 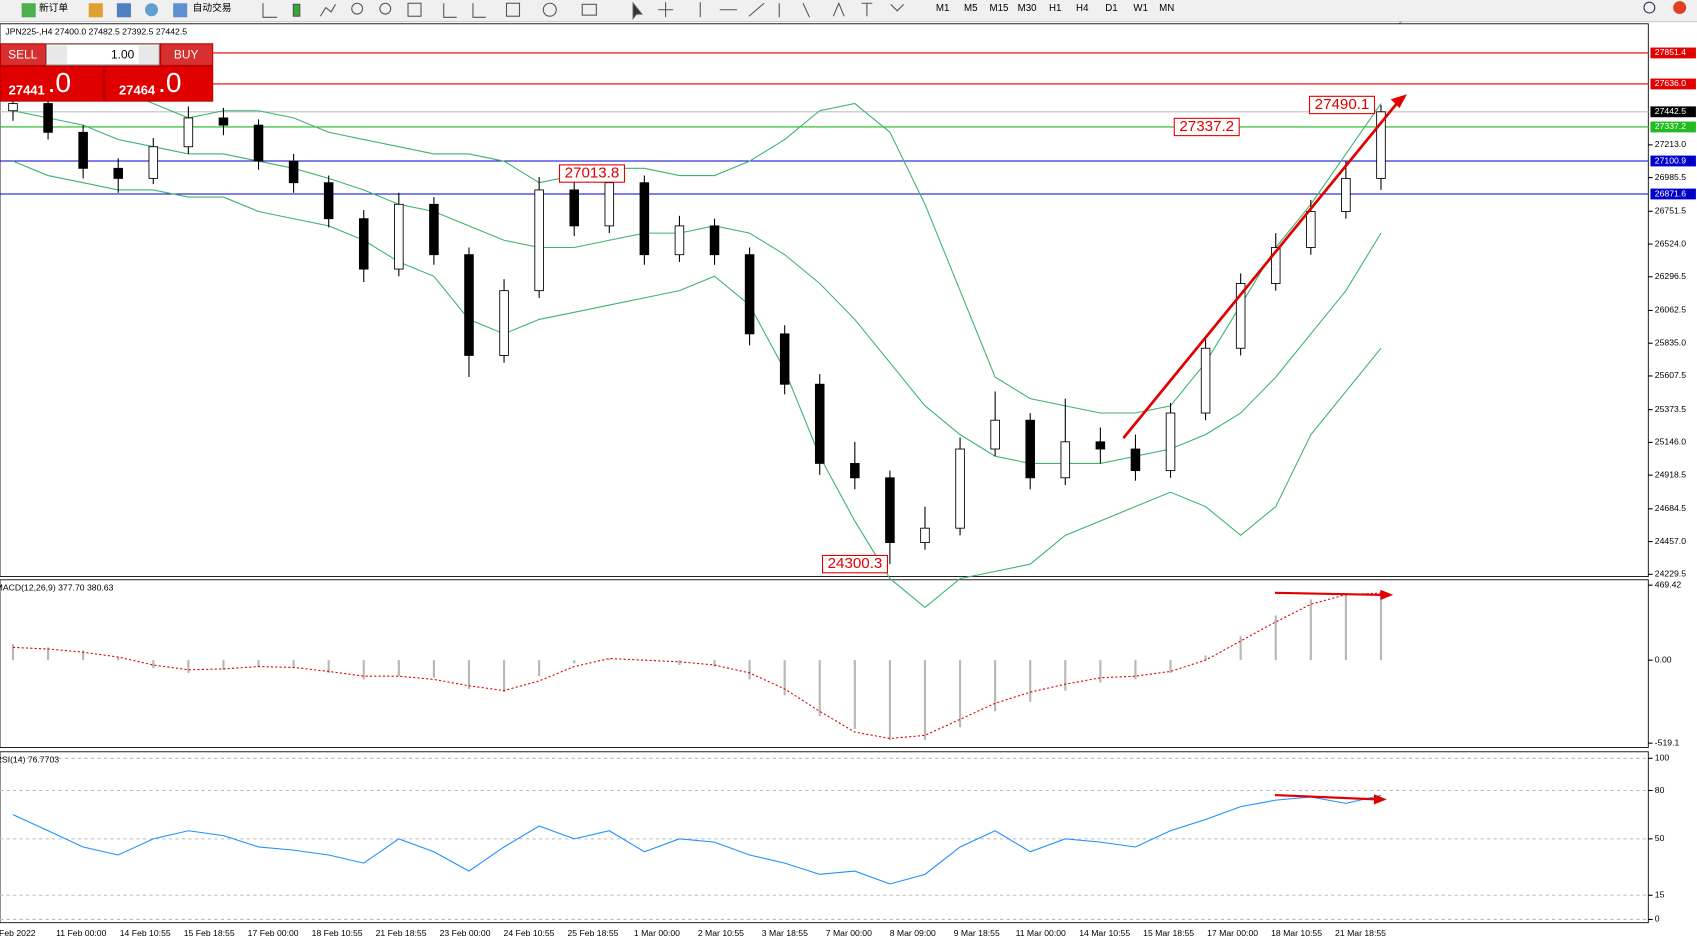 I want to click on zoom-in-icon, so click(x=357, y=8).